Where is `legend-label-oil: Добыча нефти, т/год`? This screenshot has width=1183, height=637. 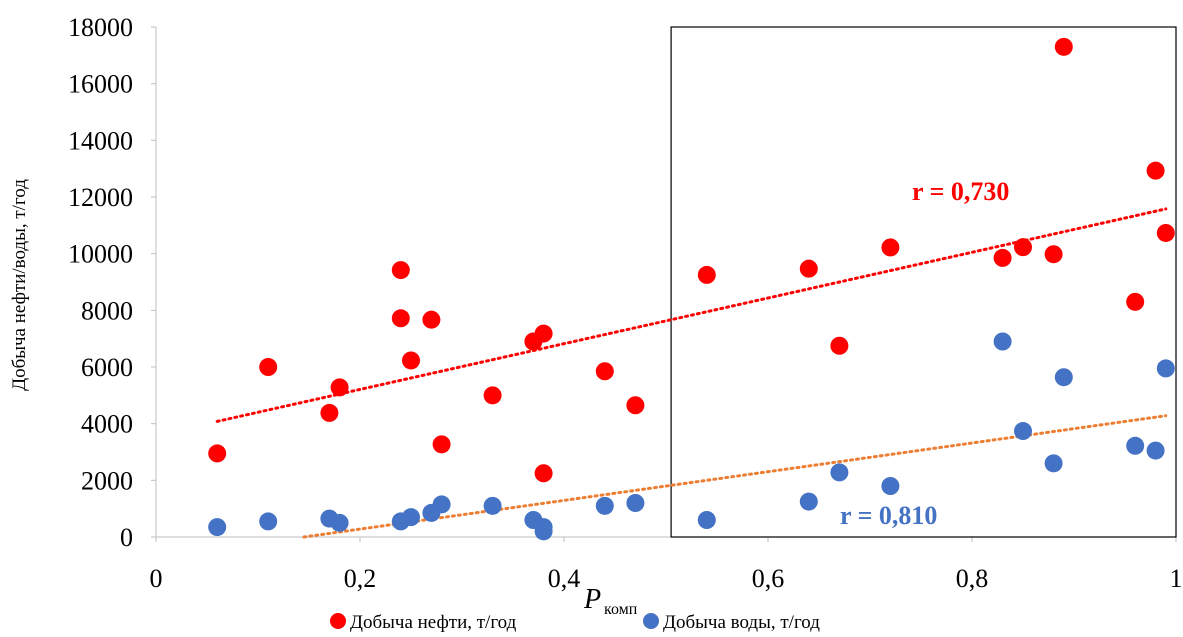 legend-label-oil: Добыча нефти, т/год is located at coordinates (433, 622).